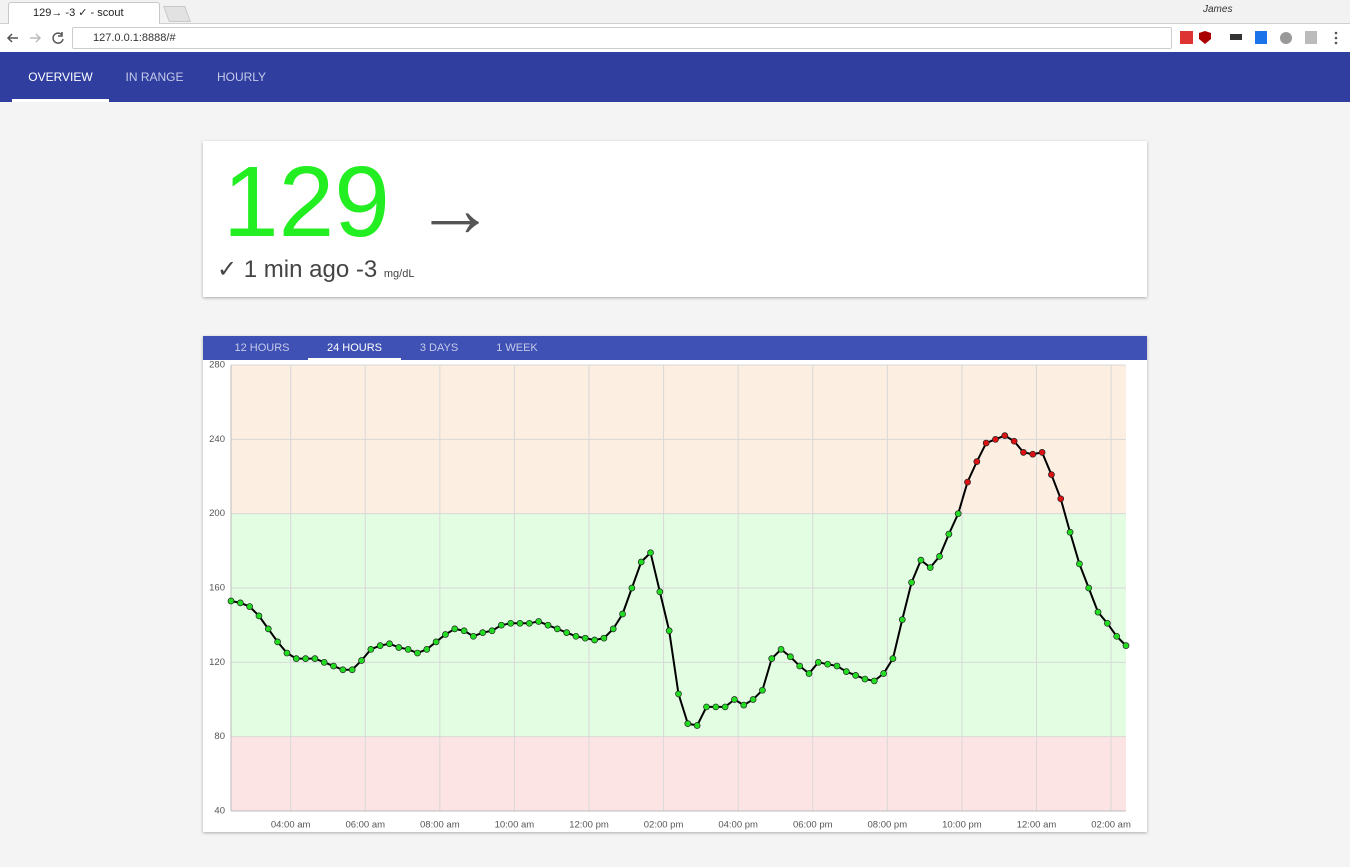 This screenshot has width=1350, height=867. What do you see at coordinates (366, 269) in the screenshot?
I see `reading-delta: -3` at bounding box center [366, 269].